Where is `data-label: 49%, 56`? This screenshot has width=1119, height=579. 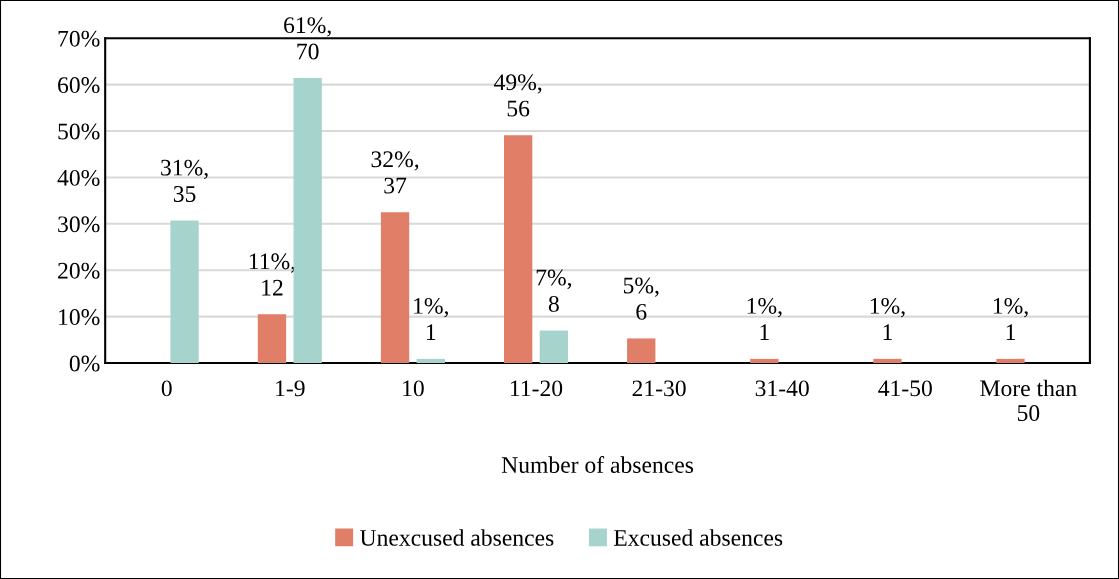 data-label: 49%, 56 is located at coordinates (518, 95).